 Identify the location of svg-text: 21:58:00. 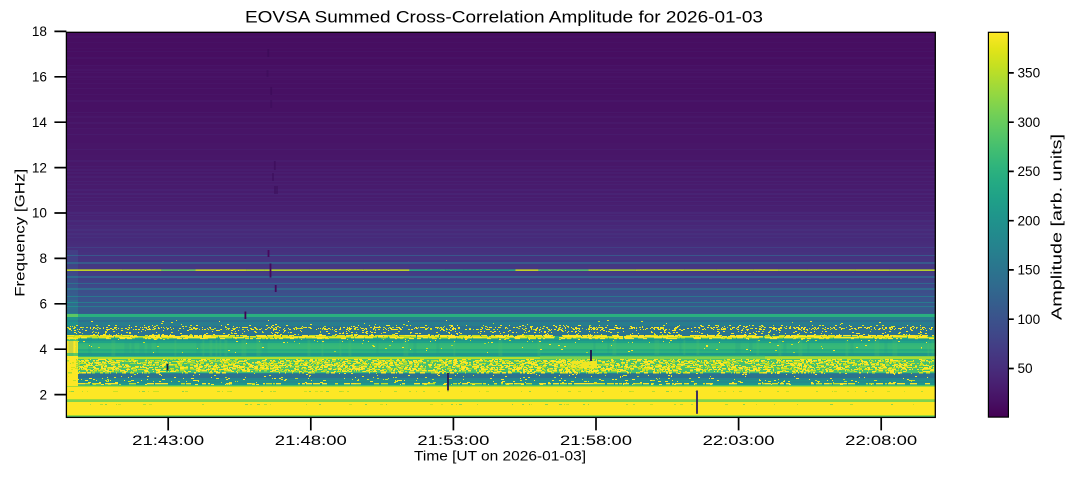
(596, 440).